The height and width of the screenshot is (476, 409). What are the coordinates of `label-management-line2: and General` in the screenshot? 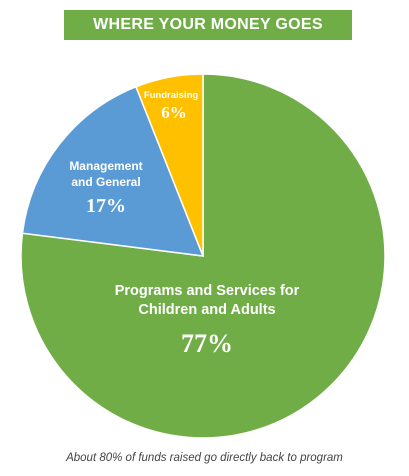 It's located at (105, 182).